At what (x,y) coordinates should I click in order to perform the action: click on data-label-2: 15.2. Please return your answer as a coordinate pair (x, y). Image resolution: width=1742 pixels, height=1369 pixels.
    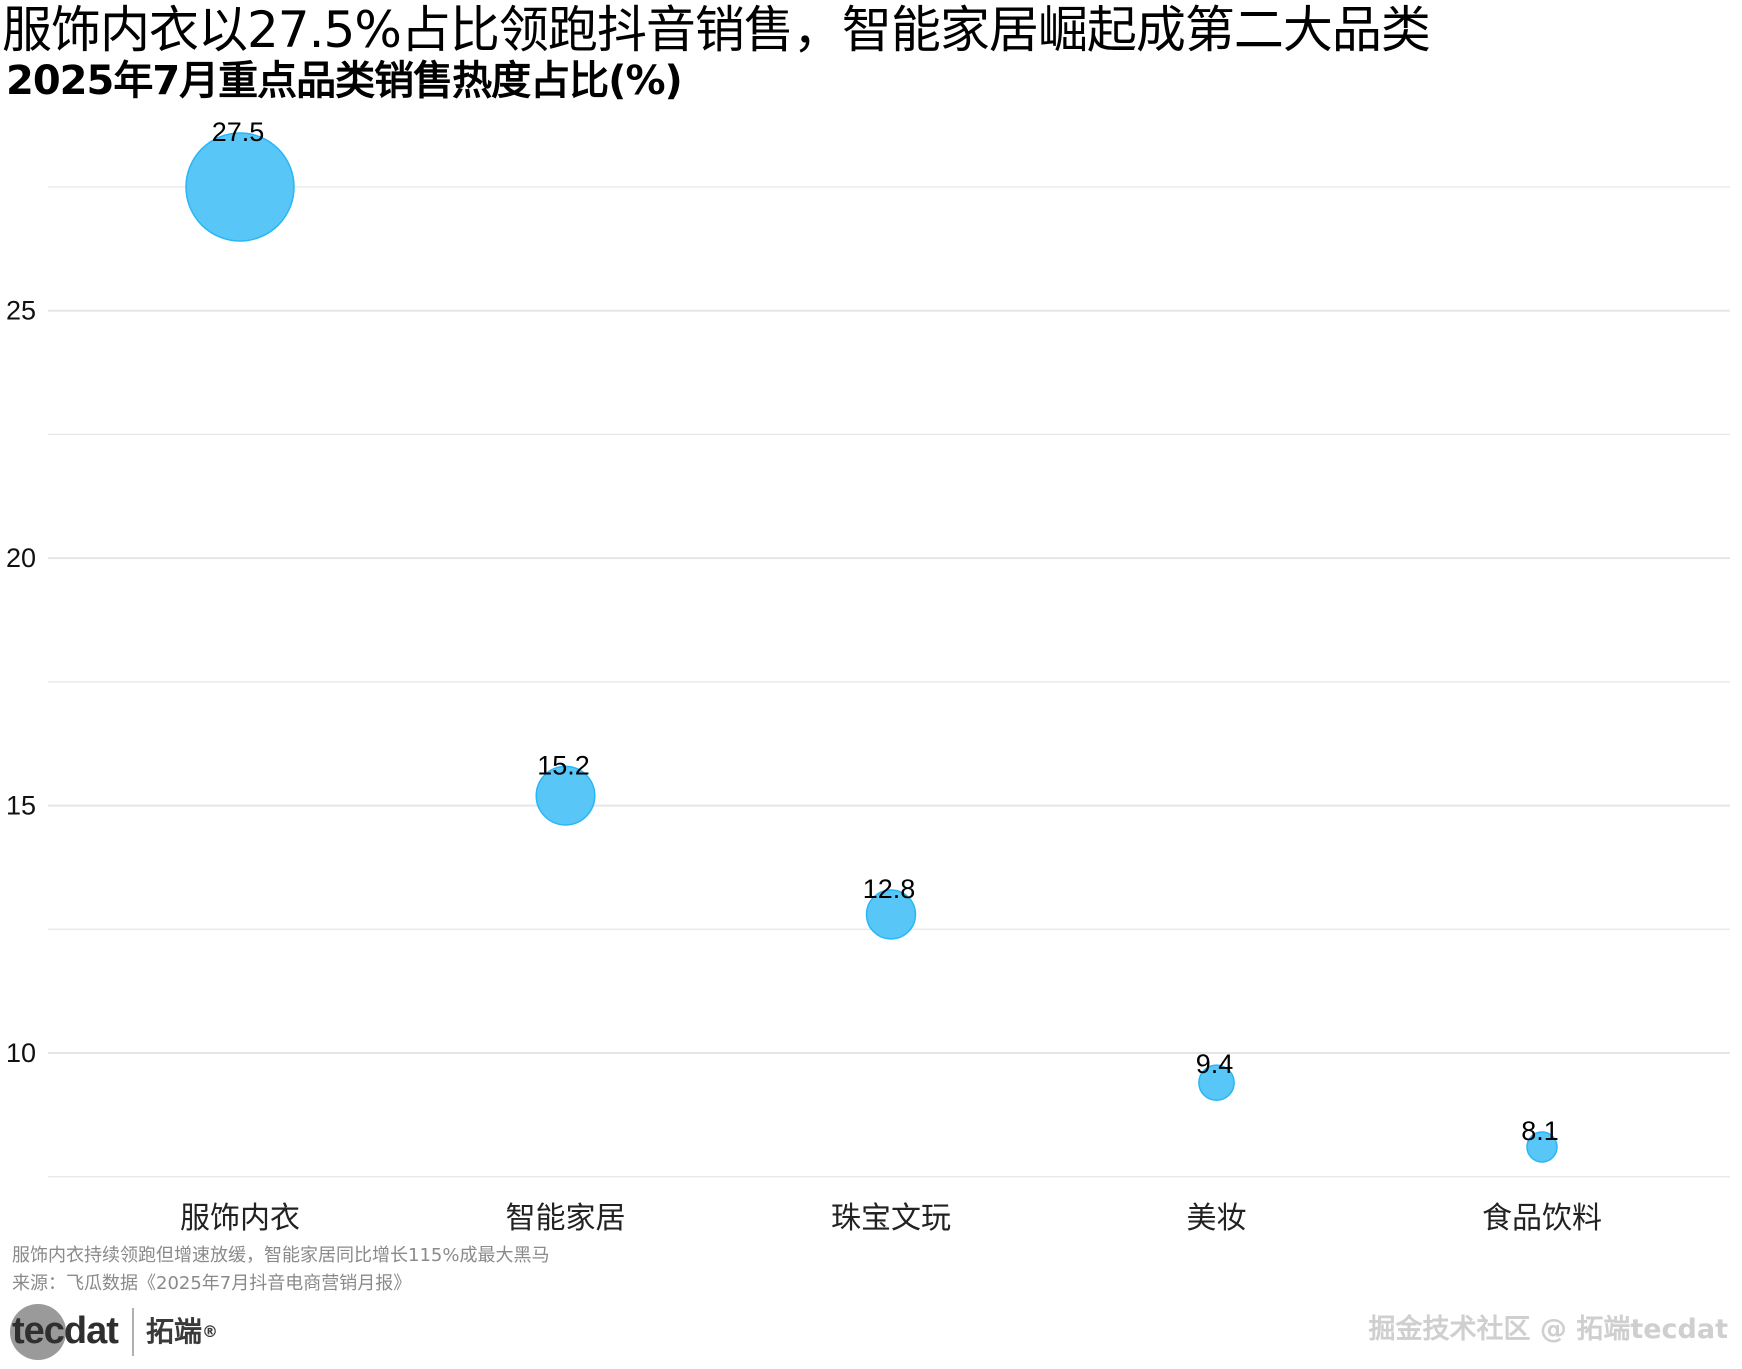
    Looking at the image, I should click on (563, 765).